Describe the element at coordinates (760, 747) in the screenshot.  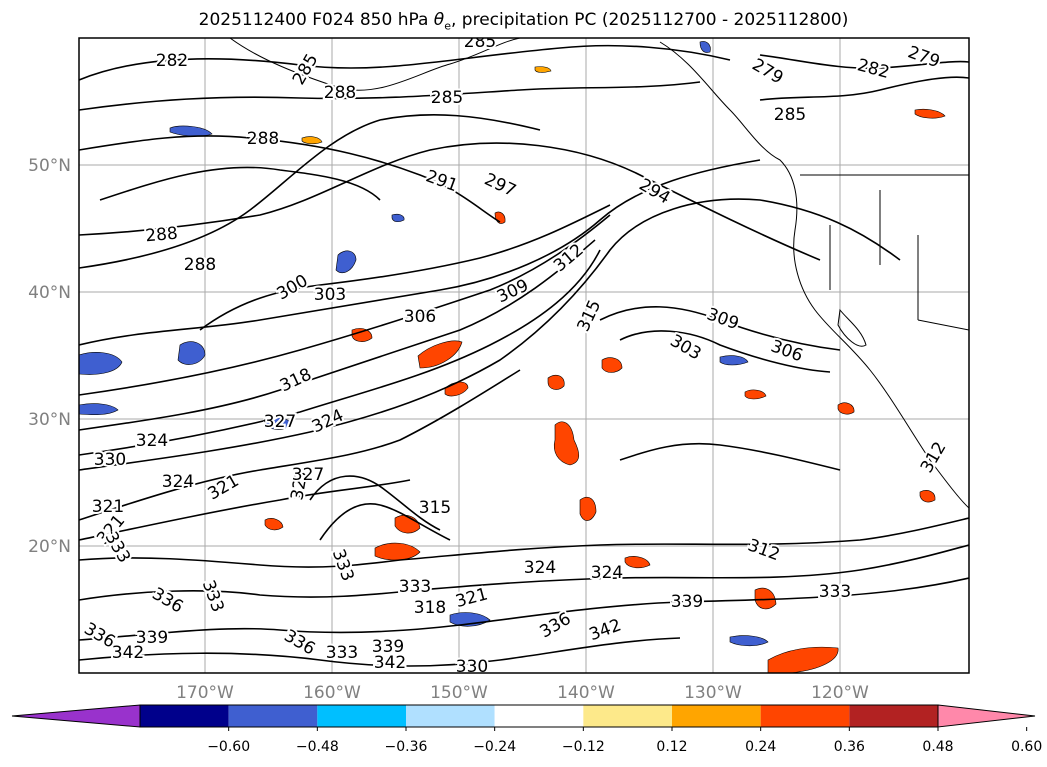
I see `colorbar-tick-label: 0.24` at that location.